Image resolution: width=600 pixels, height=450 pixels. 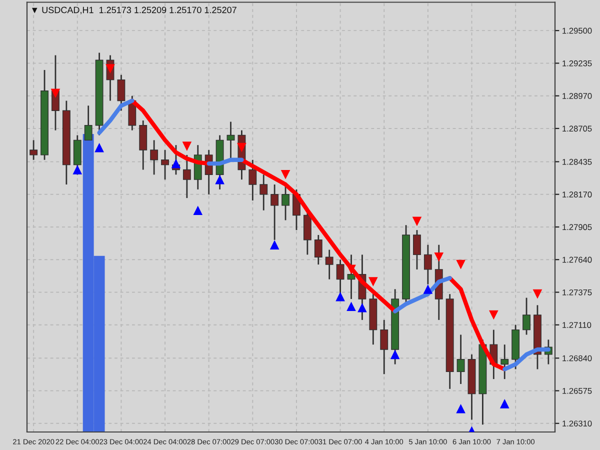 I want to click on y-tick-label: 1.27375, so click(x=577, y=292).